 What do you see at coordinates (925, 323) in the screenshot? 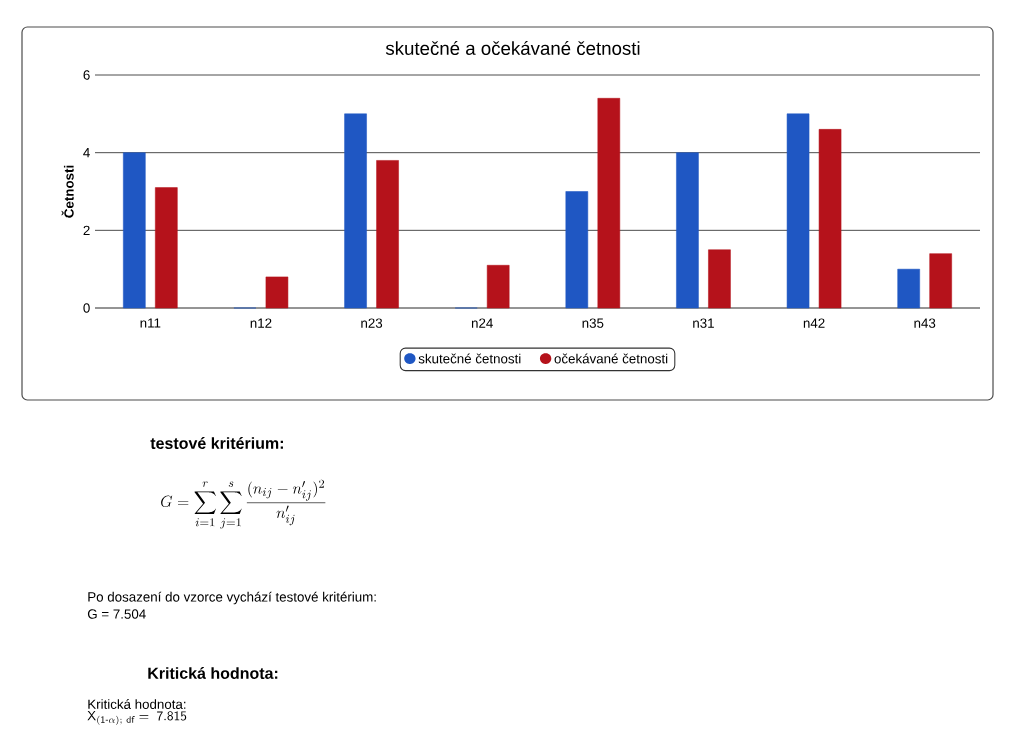
I see `x-tick-label: n43` at bounding box center [925, 323].